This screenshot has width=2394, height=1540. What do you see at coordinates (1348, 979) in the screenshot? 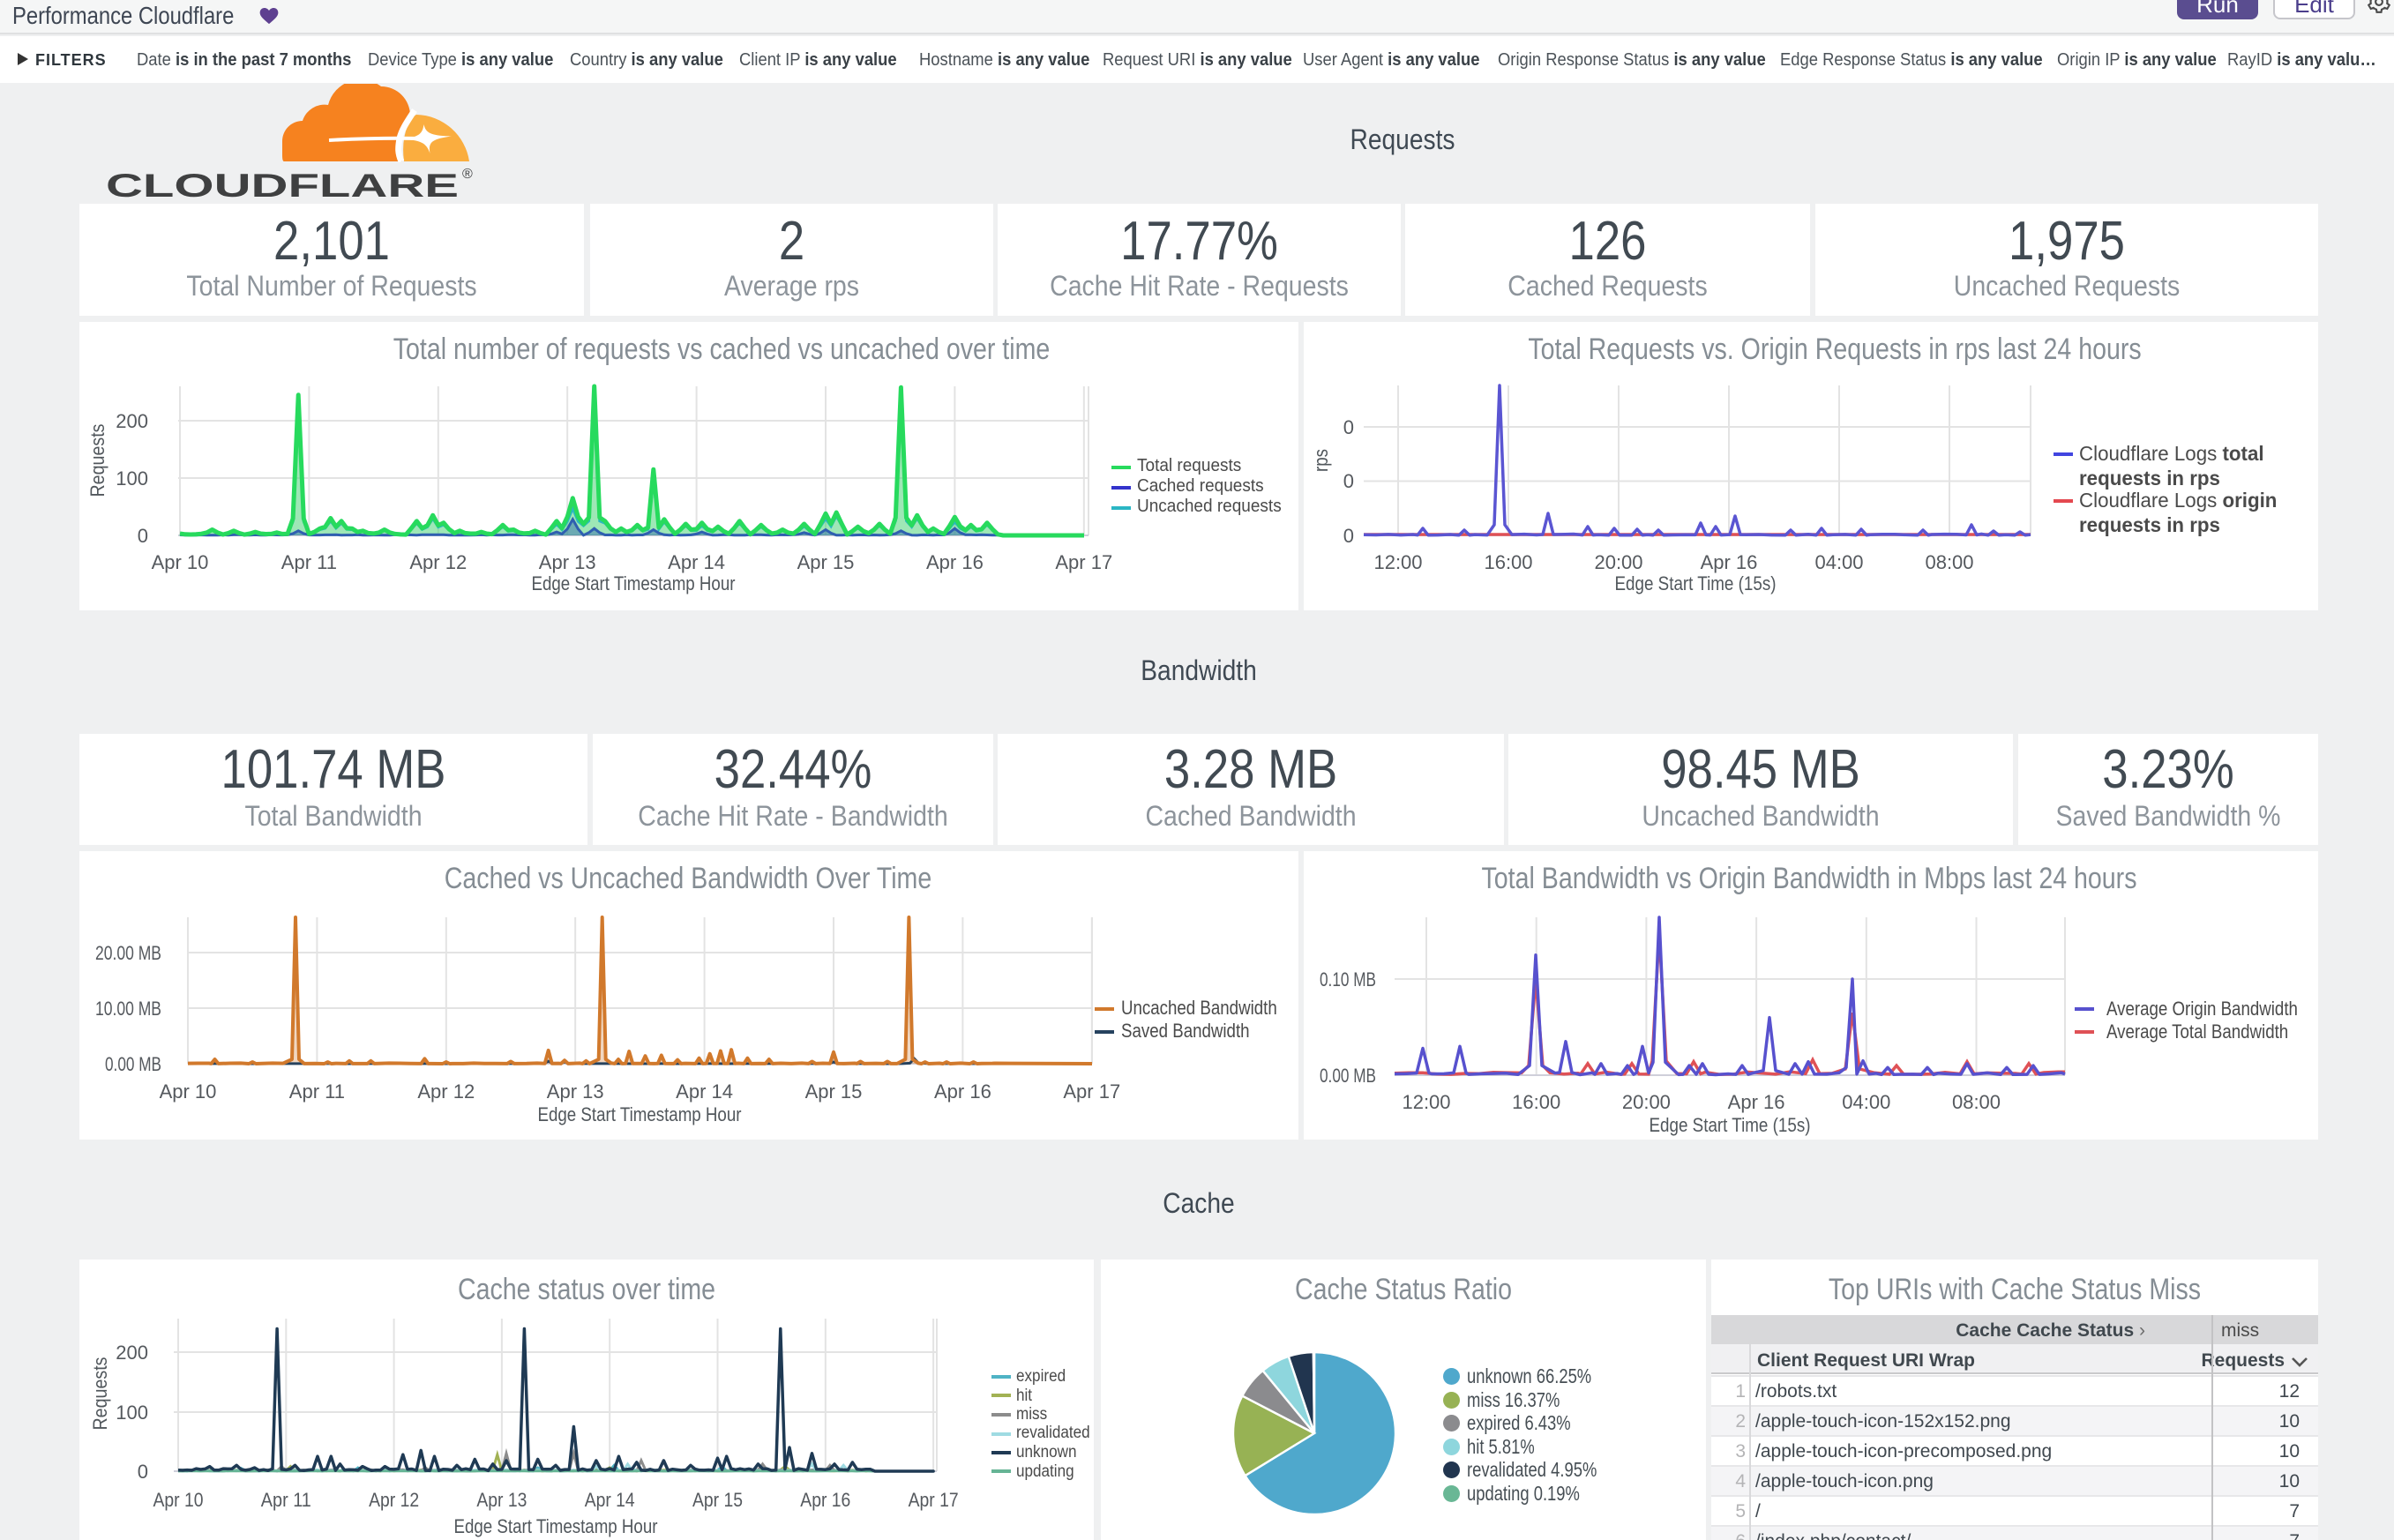
I see `svg-text: 0.10 MB` at bounding box center [1348, 979].